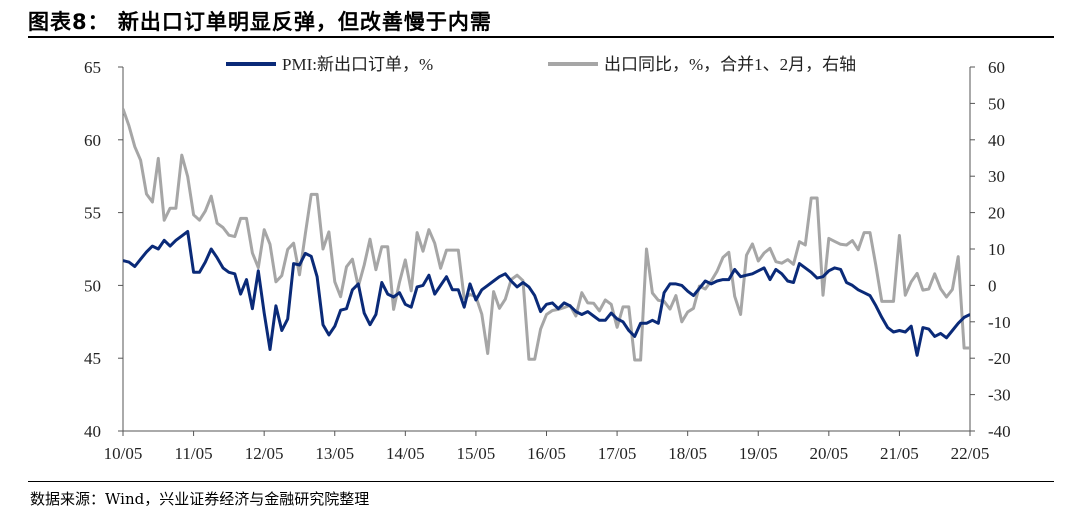 This screenshot has width=1080, height=525. I want to click on x-tick-label: 20/05, so click(828, 453).